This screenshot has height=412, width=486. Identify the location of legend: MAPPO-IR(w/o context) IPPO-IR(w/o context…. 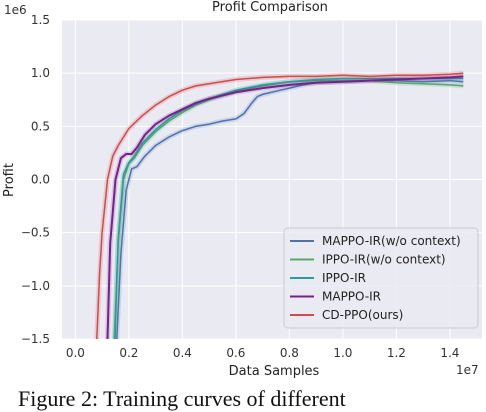
(381, 278).